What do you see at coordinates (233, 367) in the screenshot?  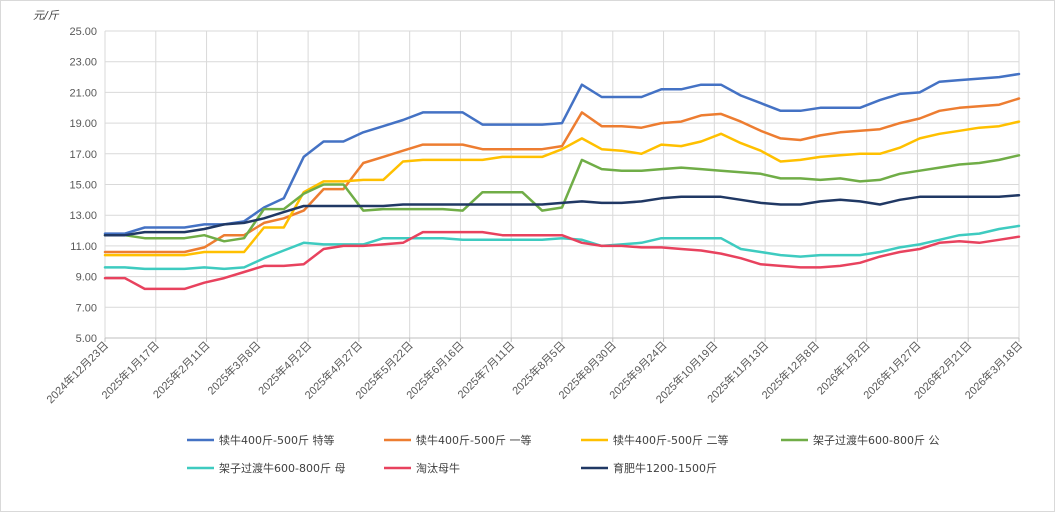 I see `x-tick-label: 2025年3月8日` at bounding box center [233, 367].